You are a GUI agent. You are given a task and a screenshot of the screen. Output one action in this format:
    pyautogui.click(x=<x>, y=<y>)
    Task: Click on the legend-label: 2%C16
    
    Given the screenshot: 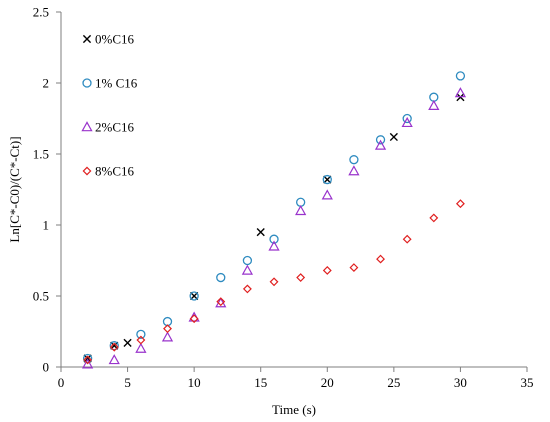 What is the action you would take?
    pyautogui.click(x=115, y=127)
    